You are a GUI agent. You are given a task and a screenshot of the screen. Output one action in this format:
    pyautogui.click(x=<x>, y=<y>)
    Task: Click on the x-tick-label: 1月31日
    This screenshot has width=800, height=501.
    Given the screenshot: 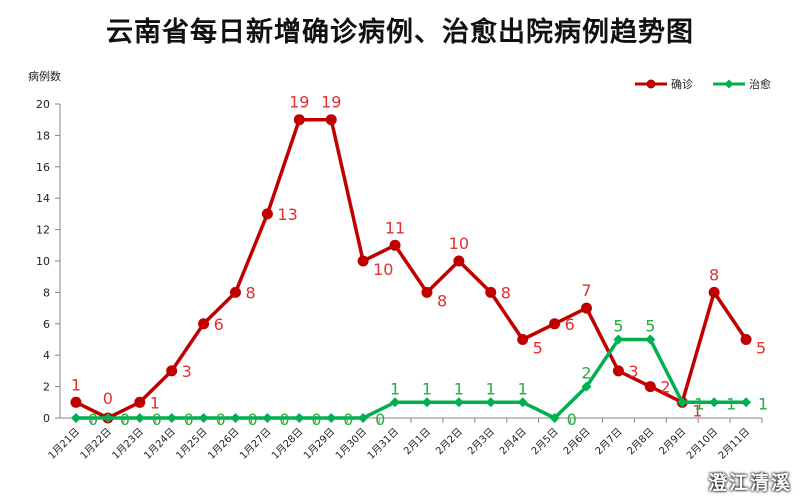 What is the action you would take?
    pyautogui.click(x=383, y=444)
    